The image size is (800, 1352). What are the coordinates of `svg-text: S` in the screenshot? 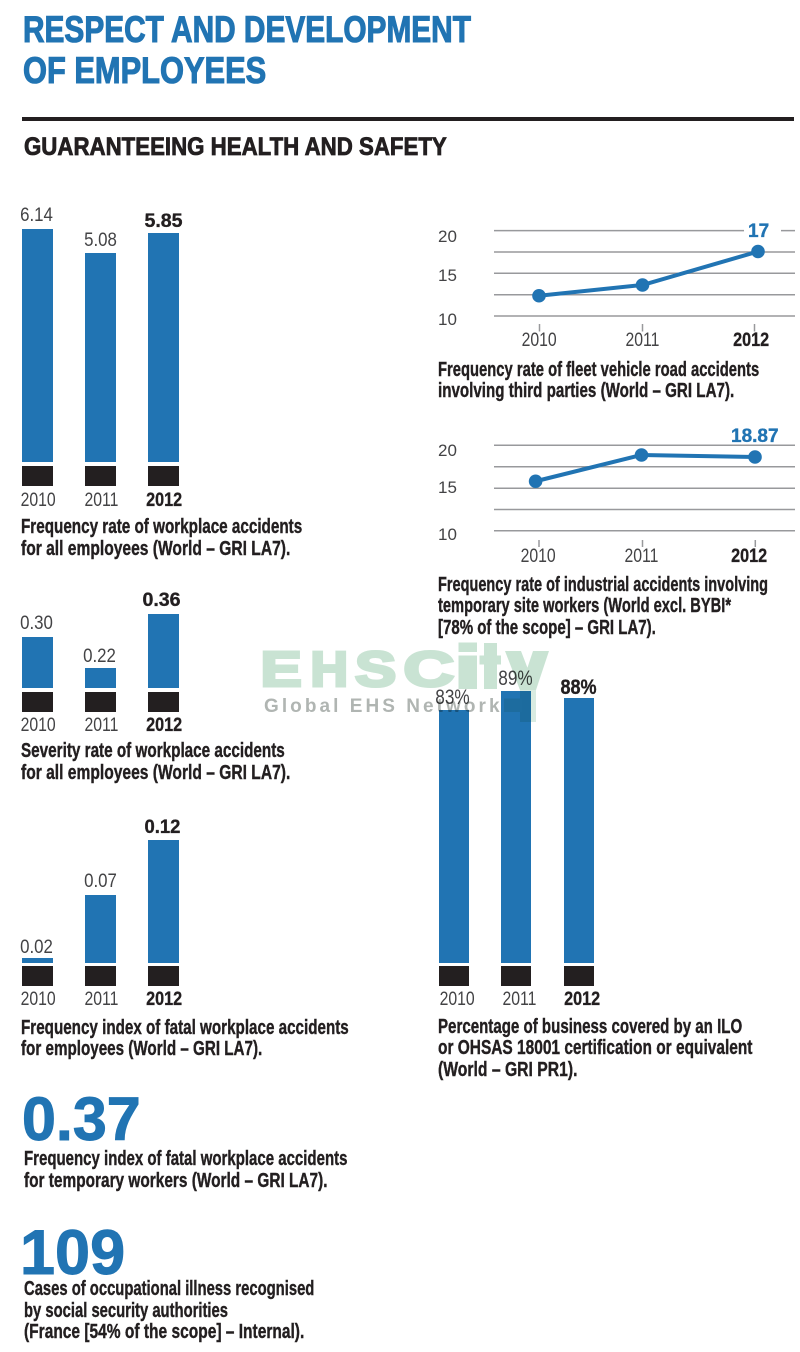 It's located at (375, 669).